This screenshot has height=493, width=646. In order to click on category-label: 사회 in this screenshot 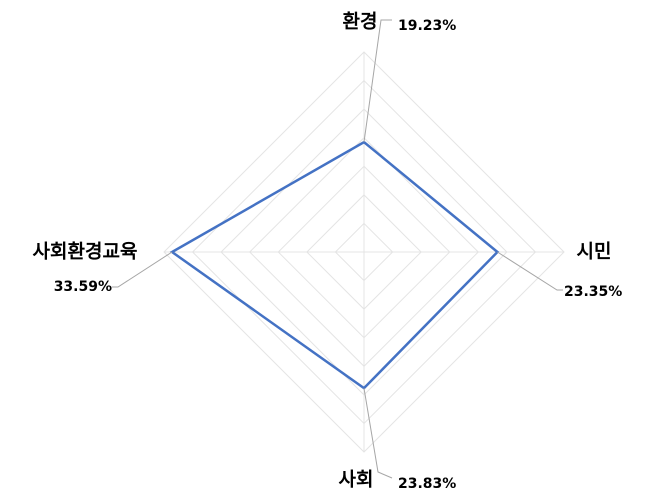, I will do `click(356, 480)`.